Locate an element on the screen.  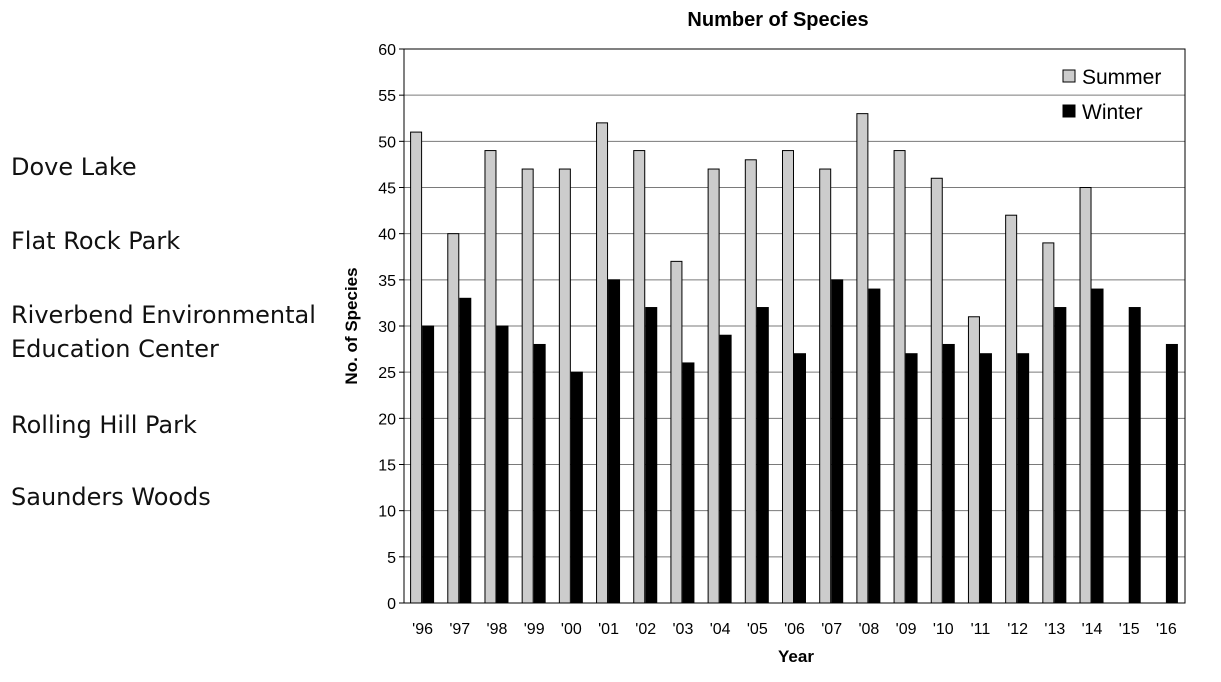
y-tick-label: 25 is located at coordinates (387, 373).